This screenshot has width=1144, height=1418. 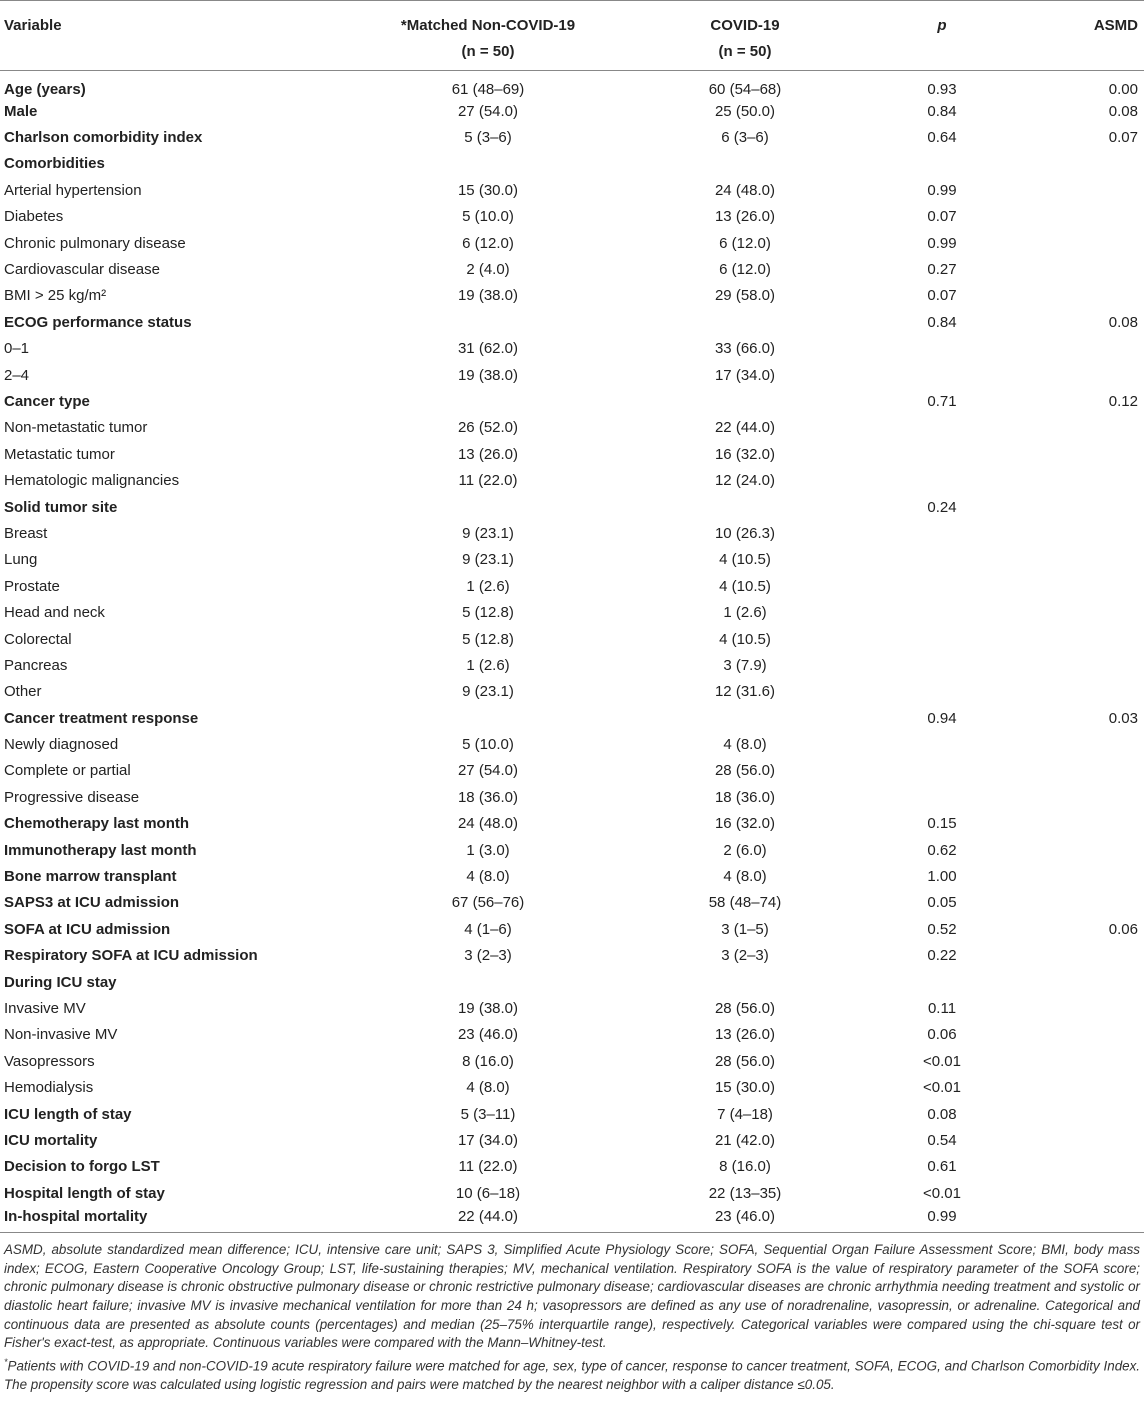 What do you see at coordinates (54, 613) in the screenshot?
I see `variable-cell: Head and neck` at bounding box center [54, 613].